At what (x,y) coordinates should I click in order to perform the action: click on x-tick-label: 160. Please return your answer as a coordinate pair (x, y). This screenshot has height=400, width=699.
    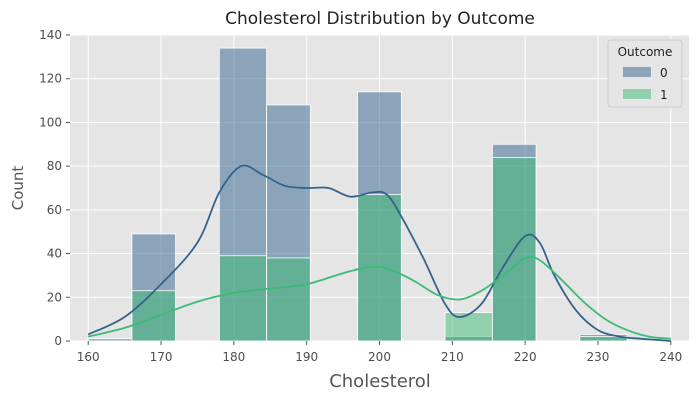
    Looking at the image, I should click on (88, 357).